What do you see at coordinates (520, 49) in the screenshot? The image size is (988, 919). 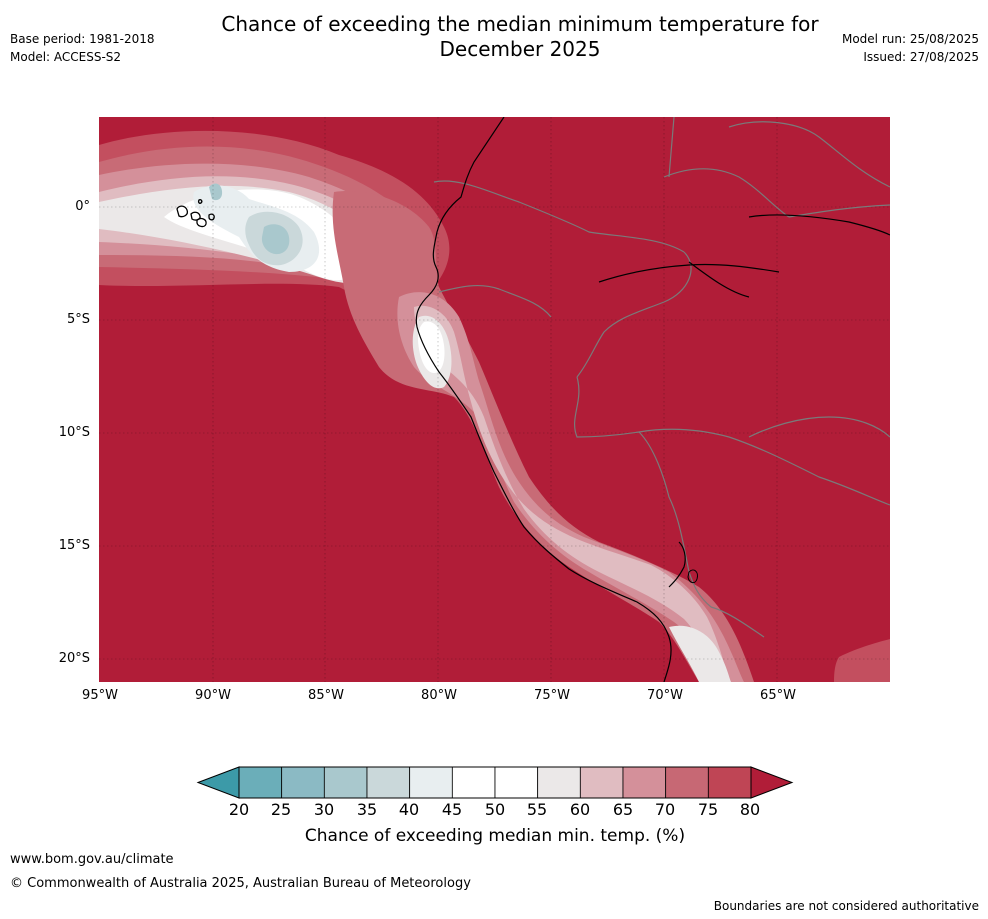 I see `title-line-2: December 2025` at bounding box center [520, 49].